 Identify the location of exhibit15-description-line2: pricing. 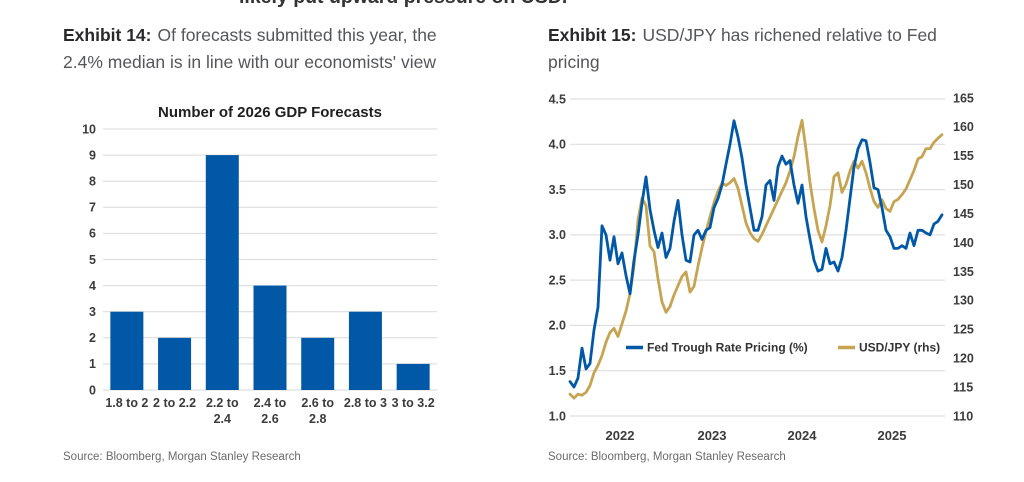
(574, 62).